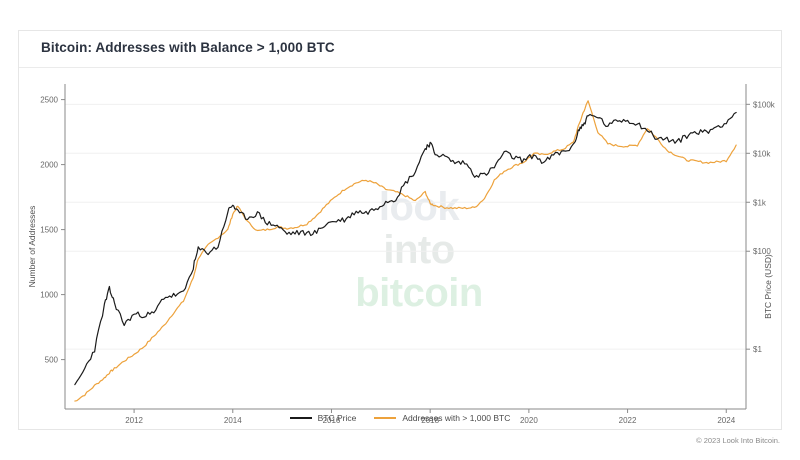 Image resolution: width=800 pixels, height=460 pixels. What do you see at coordinates (764, 104) in the screenshot?
I see `y-axis-right-tick-label: $100k` at bounding box center [764, 104].